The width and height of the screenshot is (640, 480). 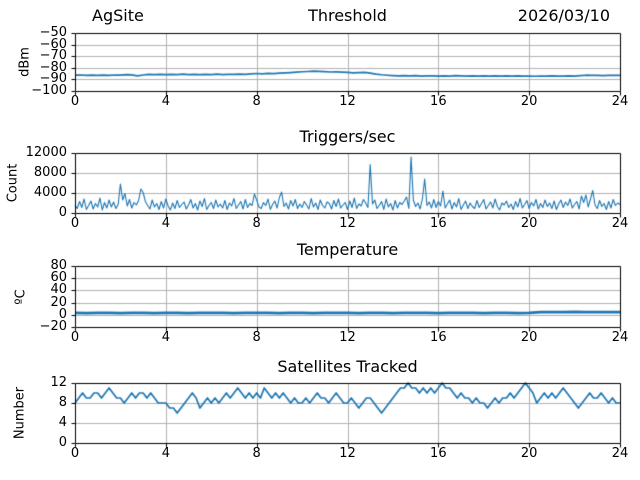 What do you see at coordinates (50, 172) in the screenshot?
I see `y-tick-label: 8000` at bounding box center [50, 172].